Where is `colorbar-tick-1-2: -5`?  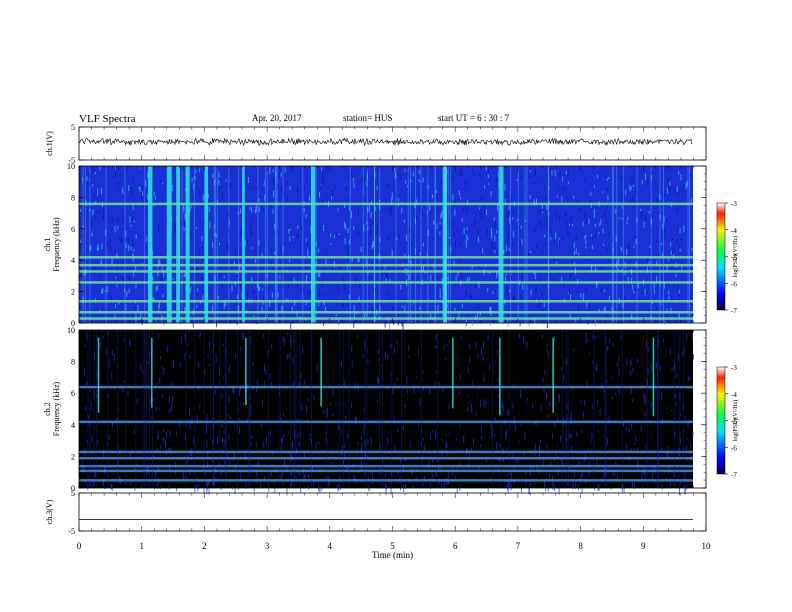
colorbar-tick-1-2: -5 is located at coordinates (734, 258).